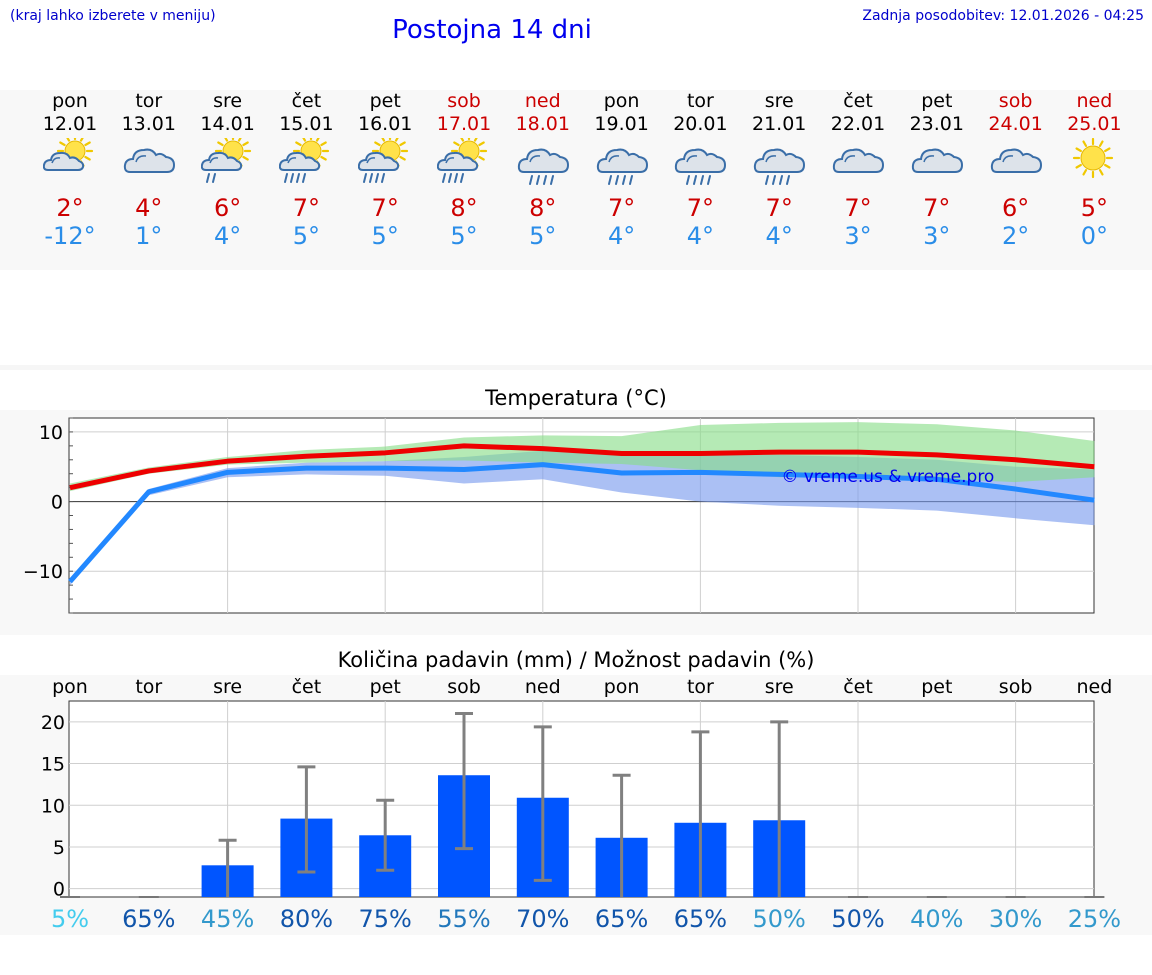 The width and height of the screenshot is (1152, 975). Describe the element at coordinates (227, 919) in the screenshot. I see `precip-probability: 45%` at that location.